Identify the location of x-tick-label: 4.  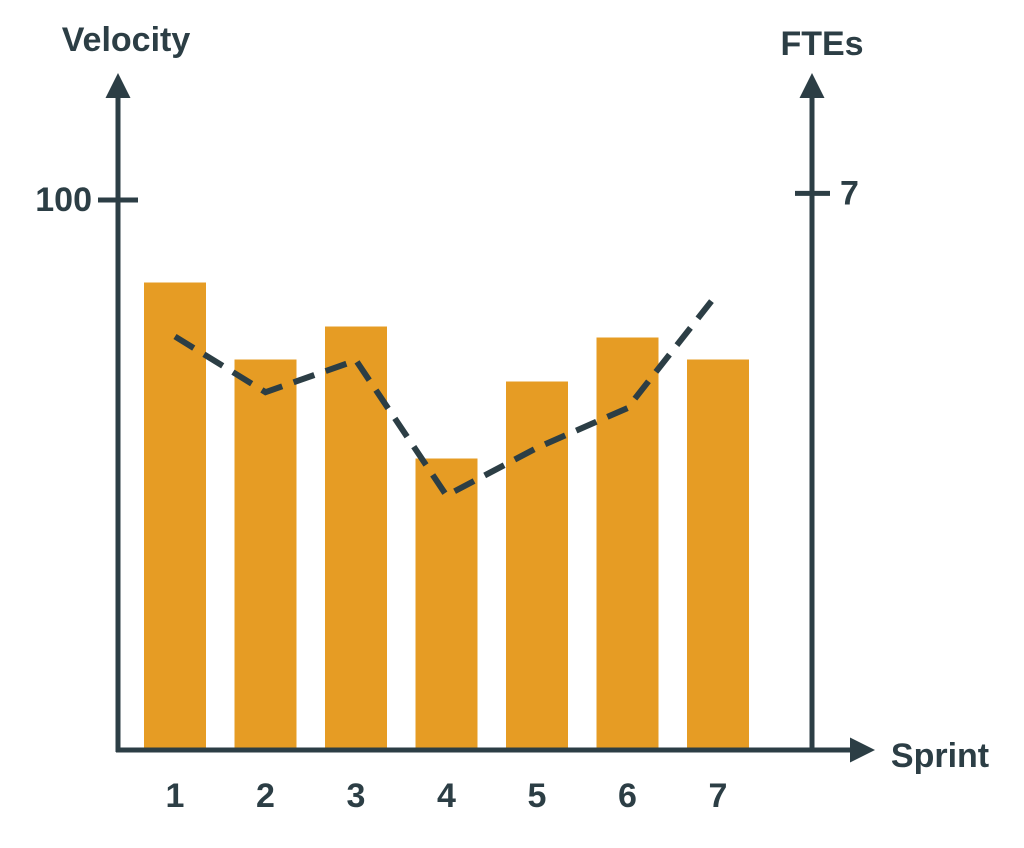
(446, 796).